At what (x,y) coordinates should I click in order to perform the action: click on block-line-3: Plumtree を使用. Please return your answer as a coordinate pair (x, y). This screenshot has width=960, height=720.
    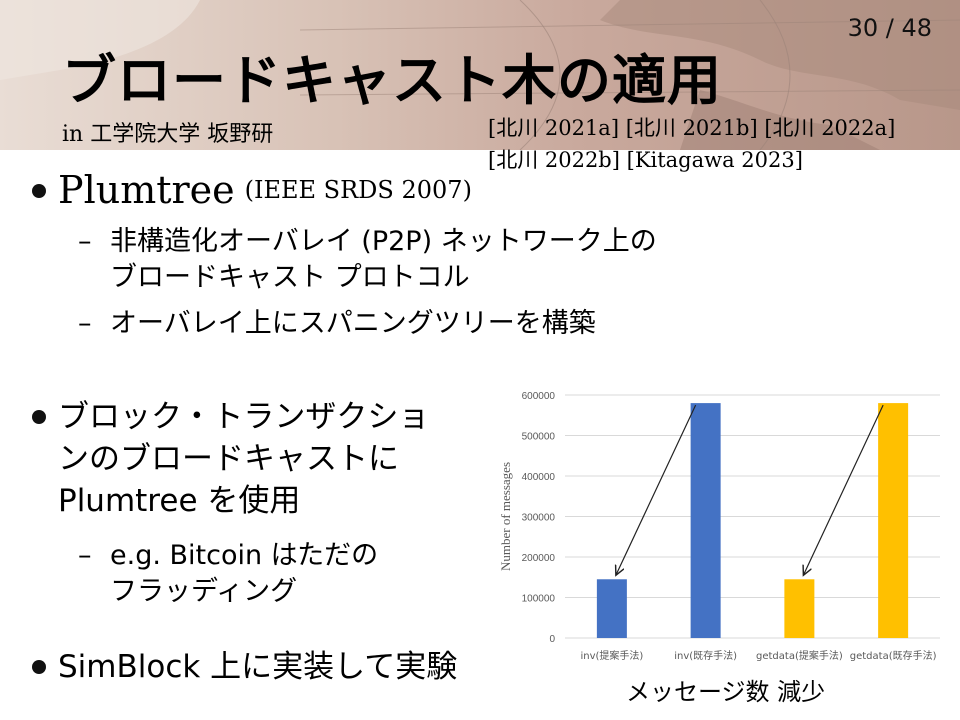
    Looking at the image, I should click on (179, 501).